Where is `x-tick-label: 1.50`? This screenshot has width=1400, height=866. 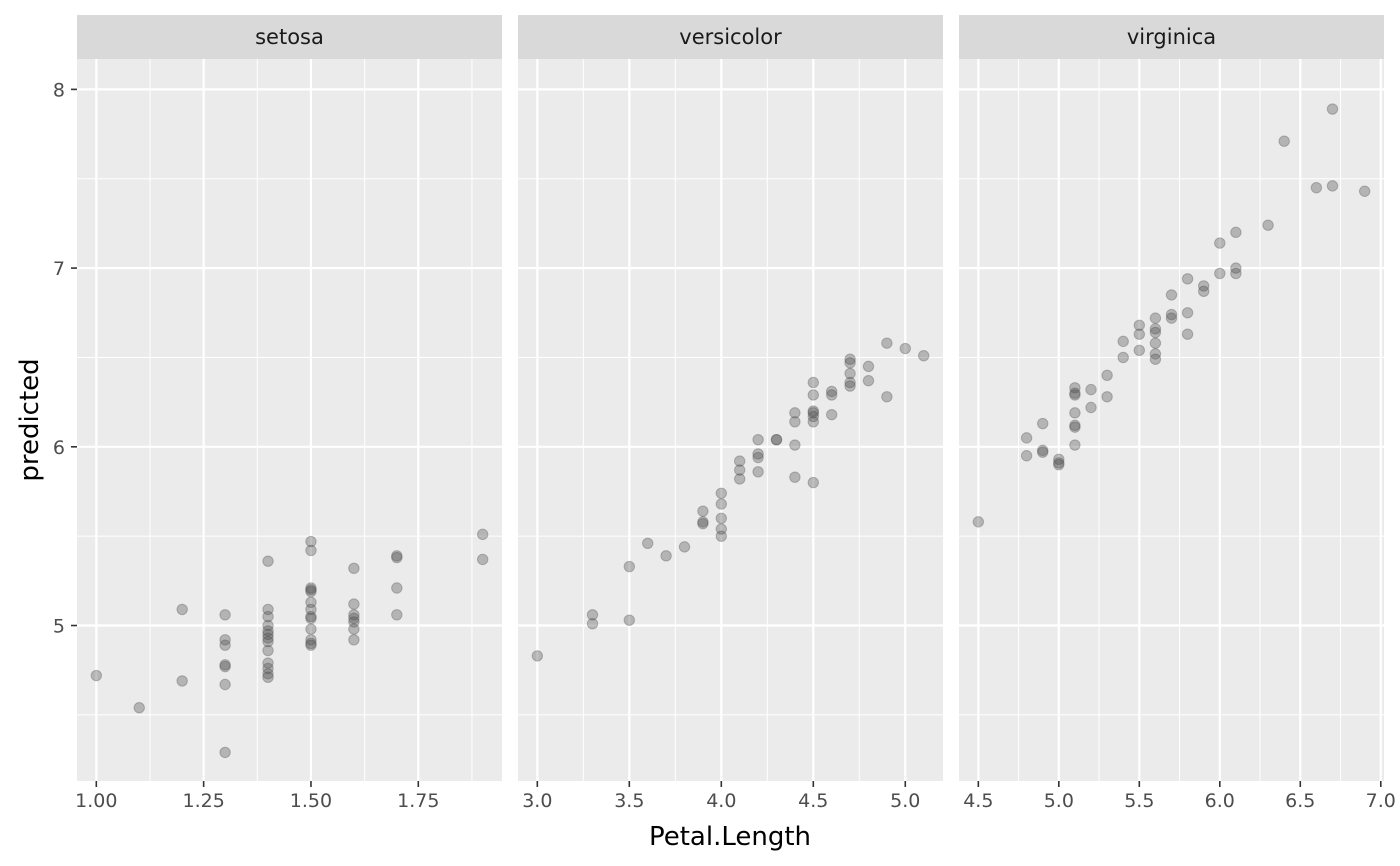 x-tick-label: 1.50 is located at coordinates (311, 801).